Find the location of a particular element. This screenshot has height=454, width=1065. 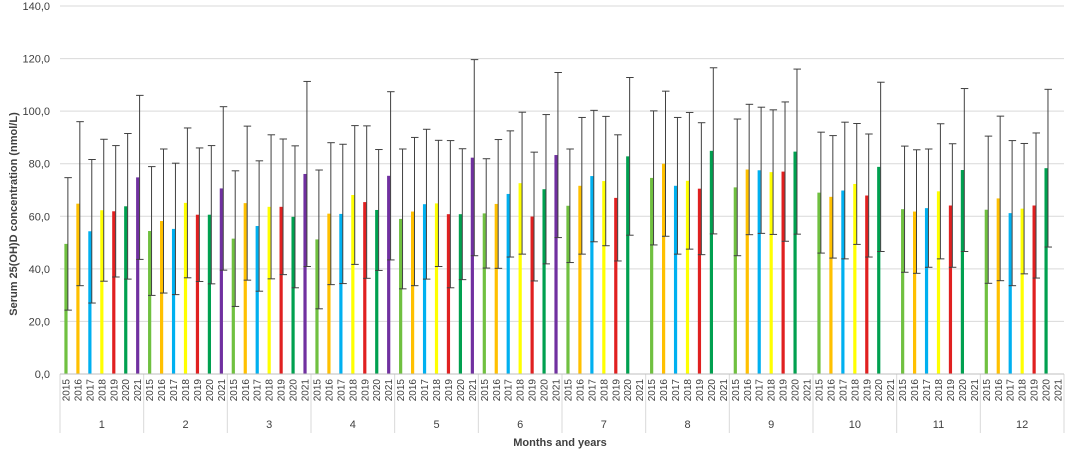

y-tick-label: 0,0 is located at coordinates (42, 375).